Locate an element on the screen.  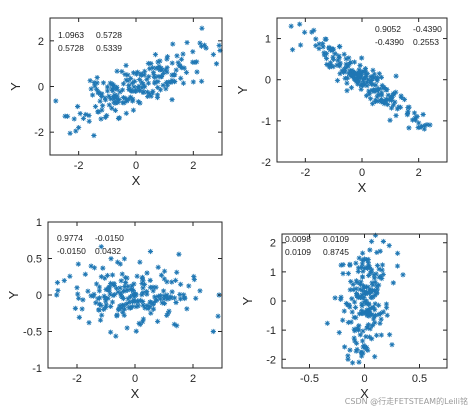
covariance-value: 0.0432 is located at coordinates (108, 251).